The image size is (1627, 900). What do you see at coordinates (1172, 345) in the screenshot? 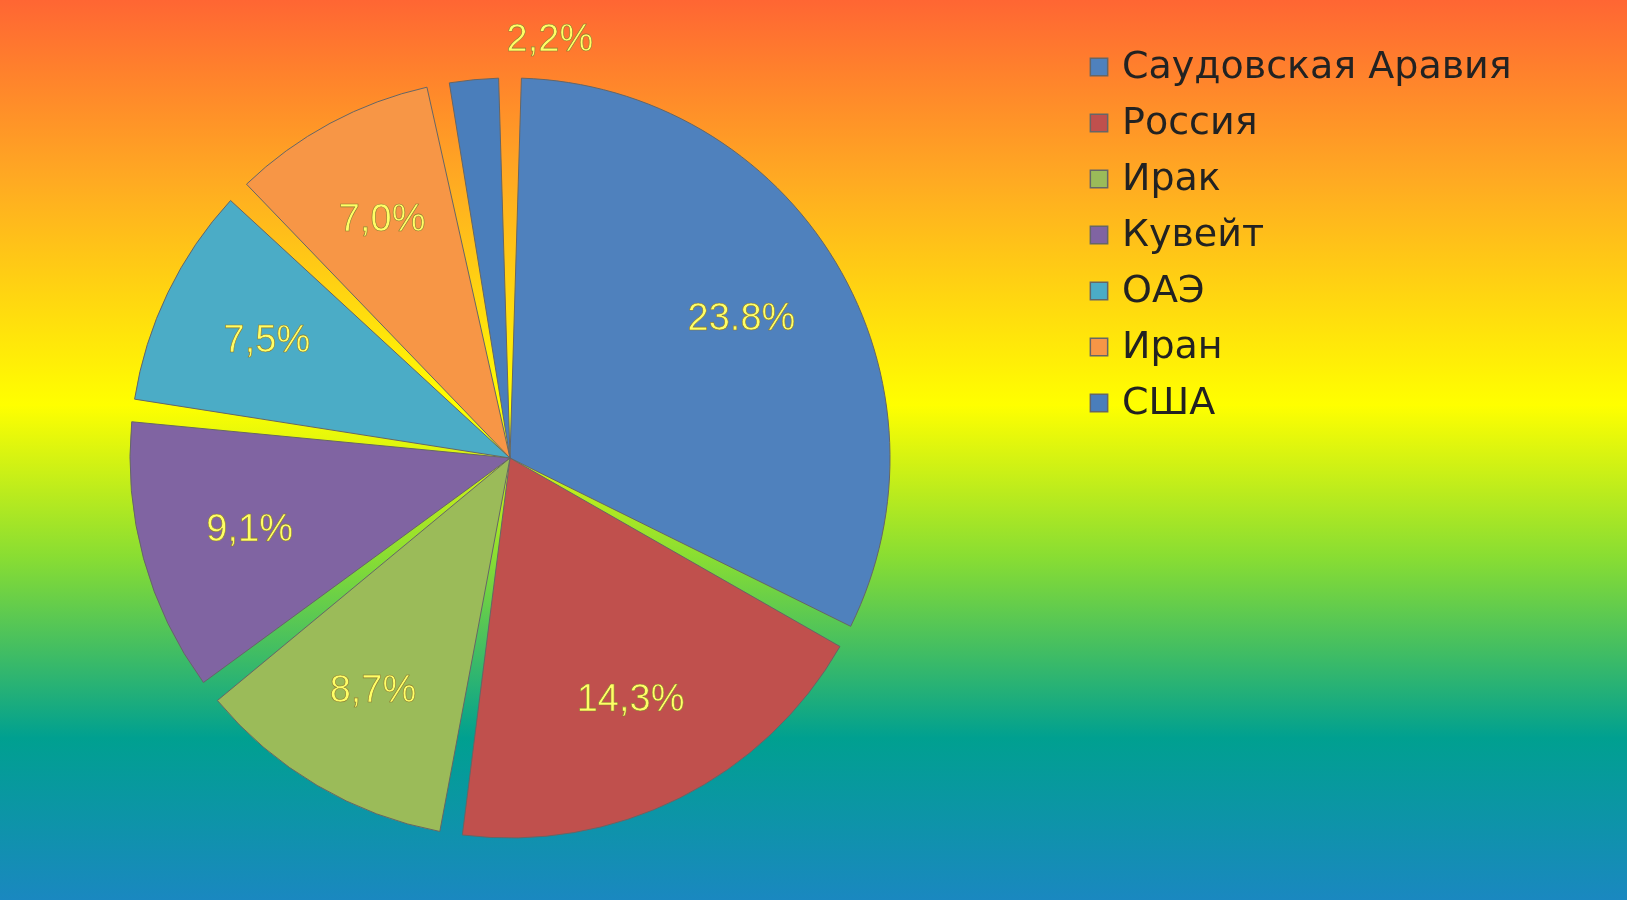
I see `legend-label: Иран` at bounding box center [1172, 345].